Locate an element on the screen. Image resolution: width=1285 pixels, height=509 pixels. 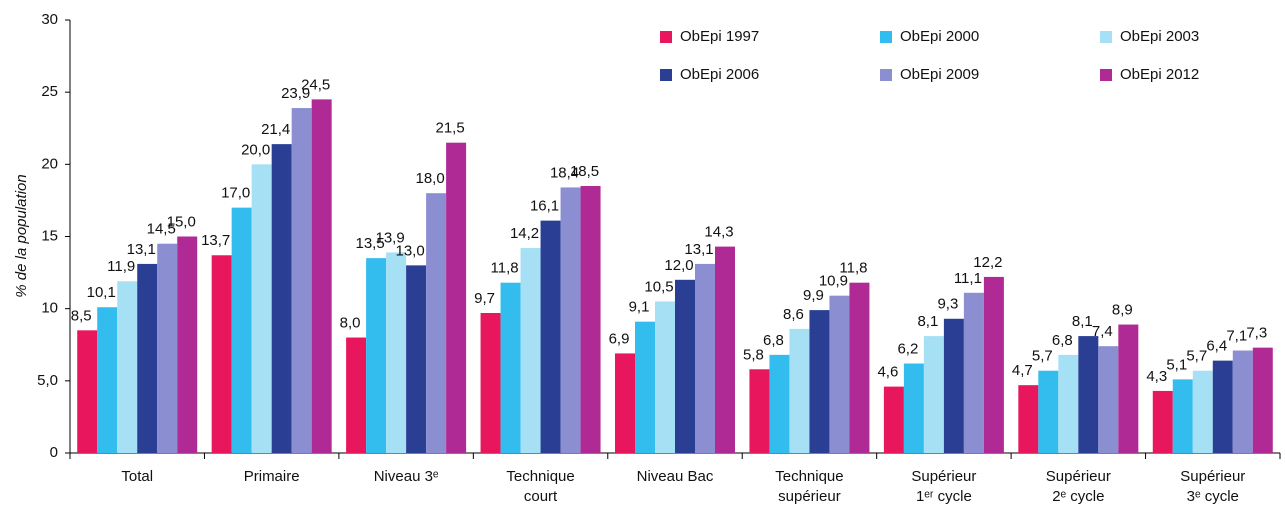
y-tick-label: 5,0 is located at coordinates (47, 380).